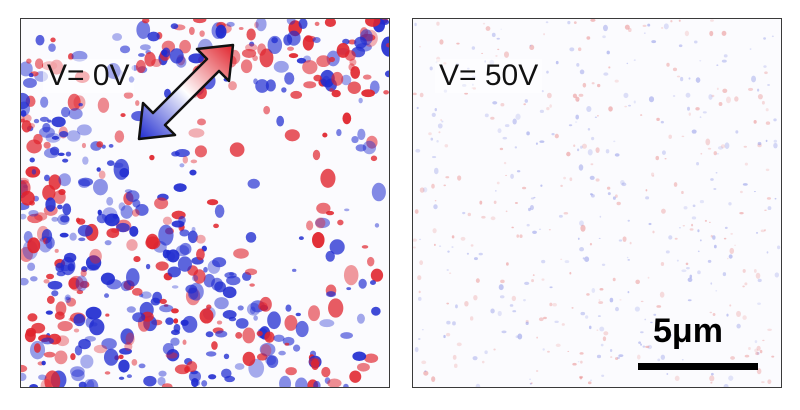 This screenshot has height=410, width=800. Describe the element at coordinates (489, 76) in the screenshot. I see `voltage-label-50v: V= 50V` at that location.